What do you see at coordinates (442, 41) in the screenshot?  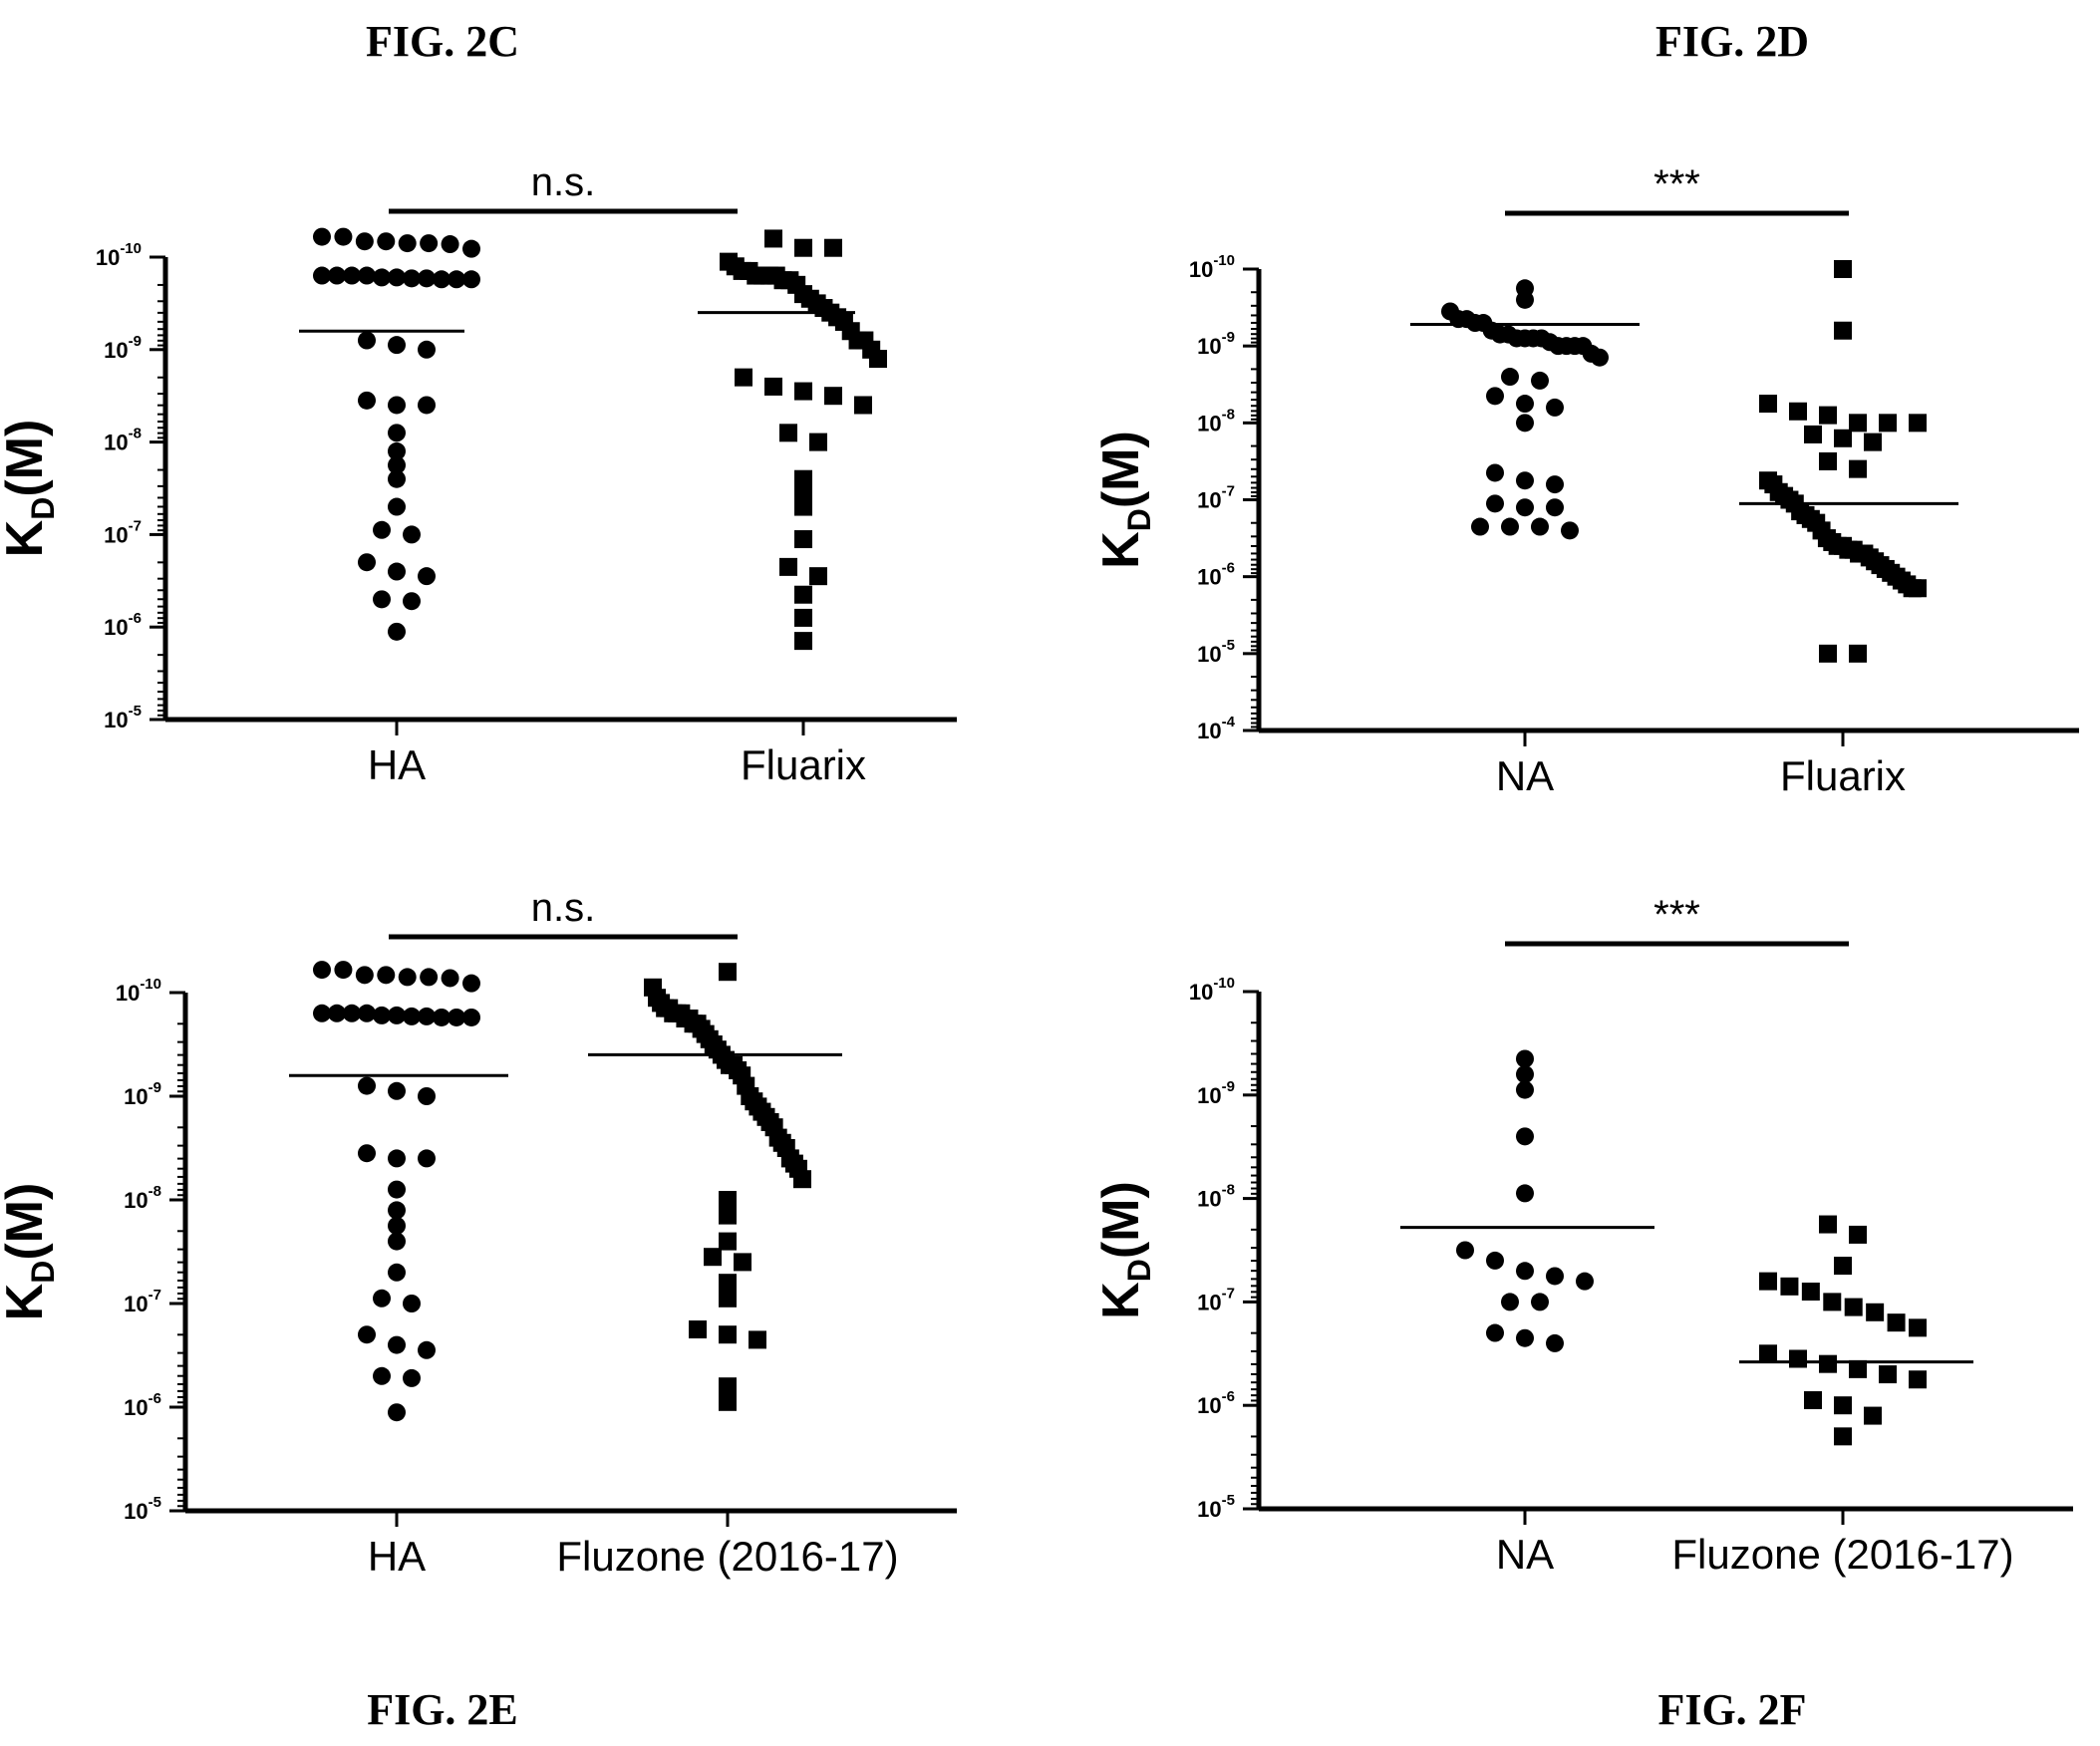 I see `figure-label-2c: FIG. 2C` at bounding box center [442, 41].